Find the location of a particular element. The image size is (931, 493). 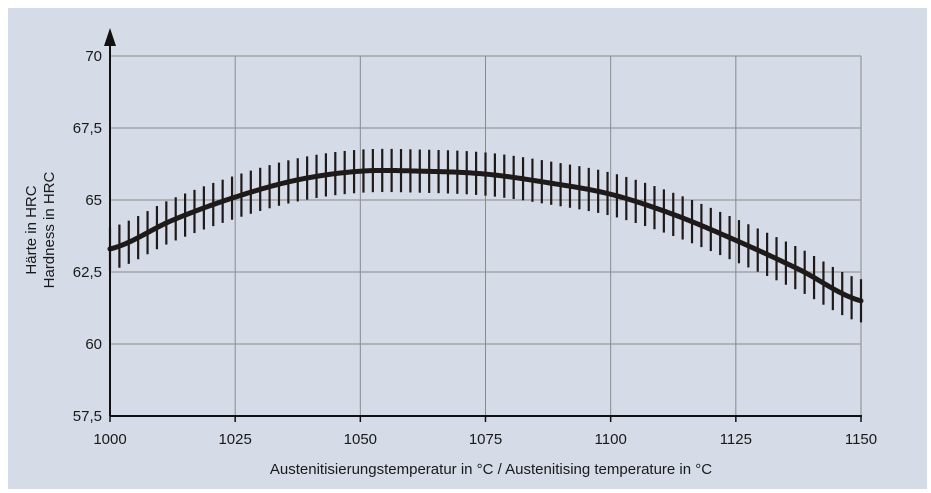

y-axis-title-de: Härte in HRC is located at coordinates (31, 229).